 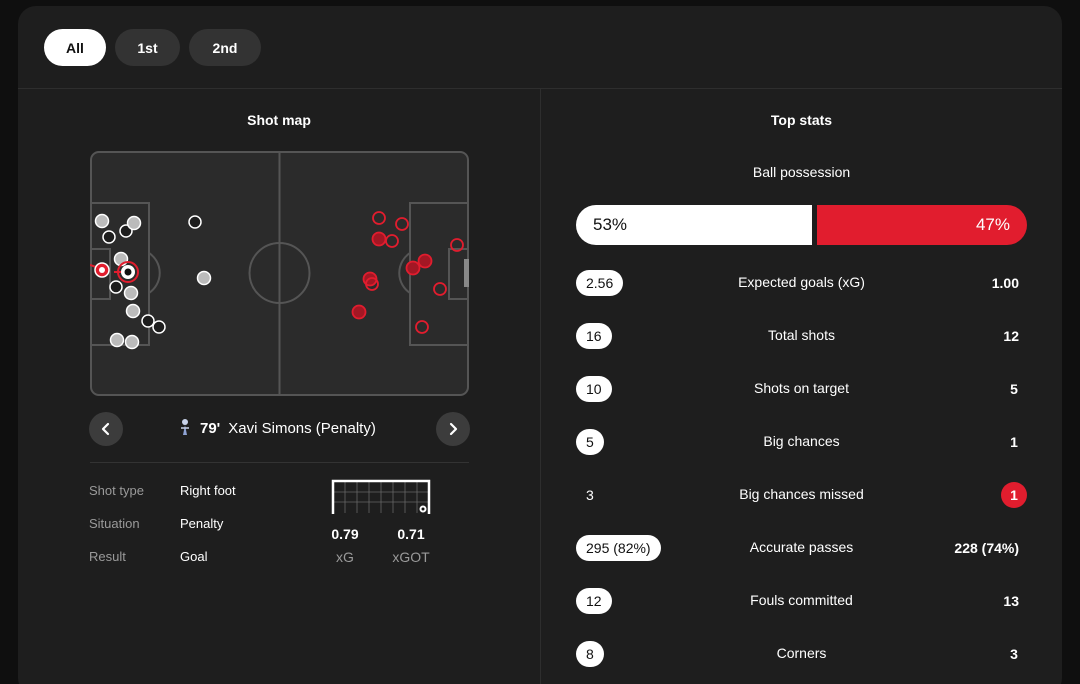 I want to click on stat-name: Fouls committed, so click(x=801, y=600).